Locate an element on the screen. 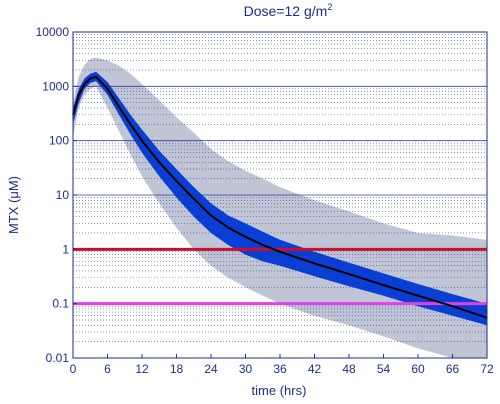 The image size is (500, 404). chart-title: Dose=12 g/m2 is located at coordinates (288, 10).